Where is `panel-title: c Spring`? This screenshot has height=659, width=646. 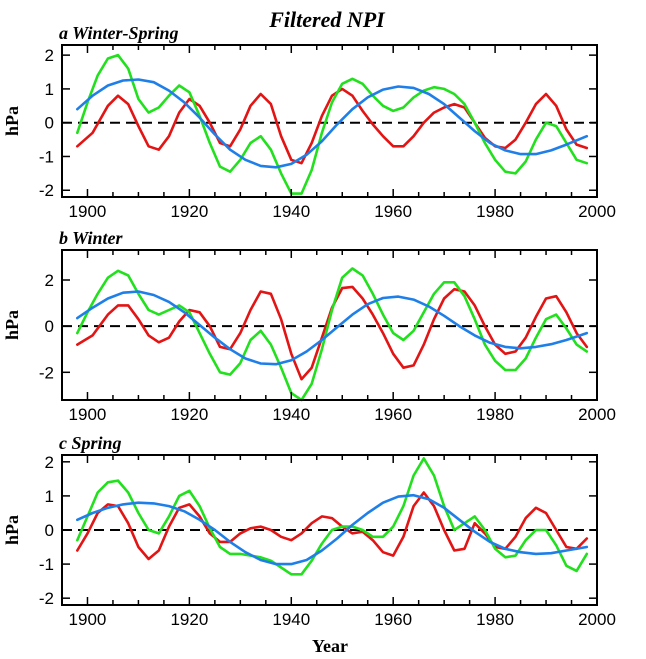 panel-title: c Spring is located at coordinates (90, 443).